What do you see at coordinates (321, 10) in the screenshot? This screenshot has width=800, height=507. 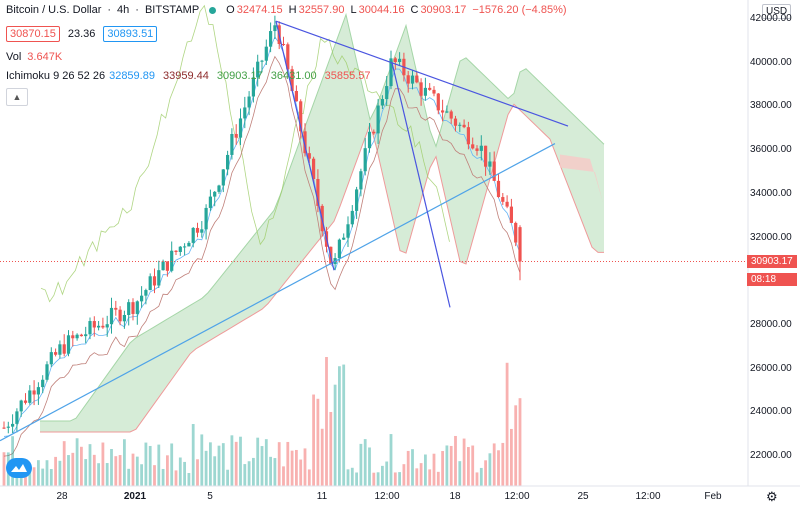 I see `ohlc-high: 32557.90` at bounding box center [321, 10].